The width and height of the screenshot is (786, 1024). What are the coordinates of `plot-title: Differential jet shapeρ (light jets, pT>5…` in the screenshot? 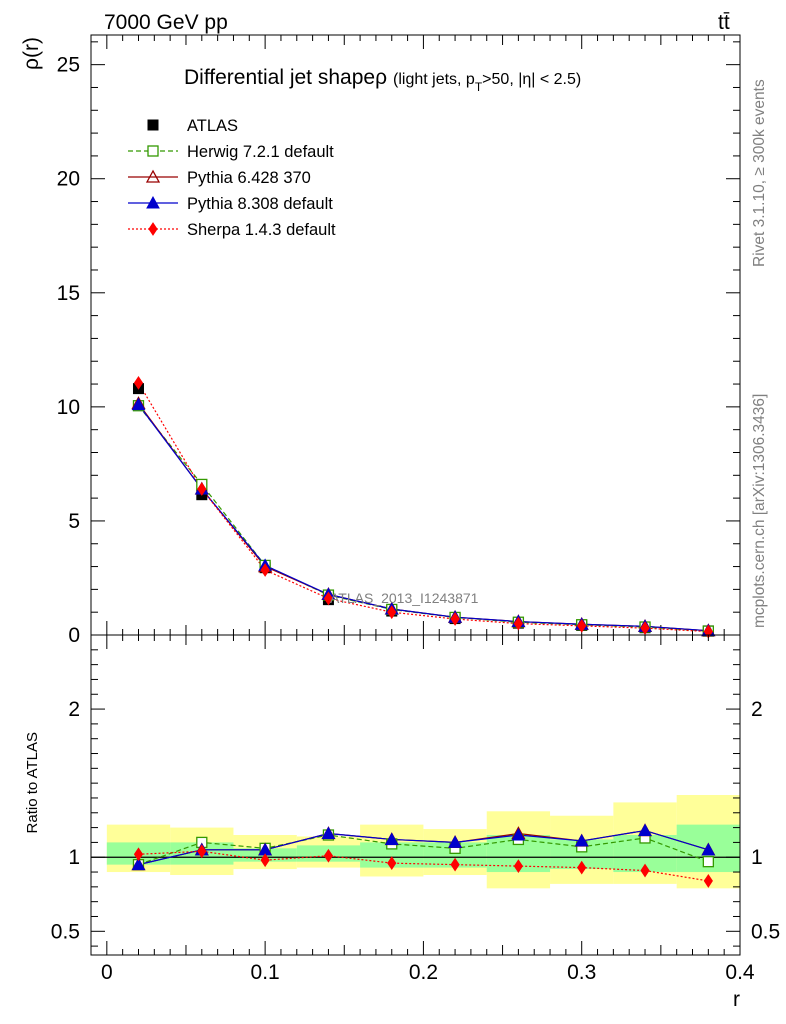 It's located at (382, 80).